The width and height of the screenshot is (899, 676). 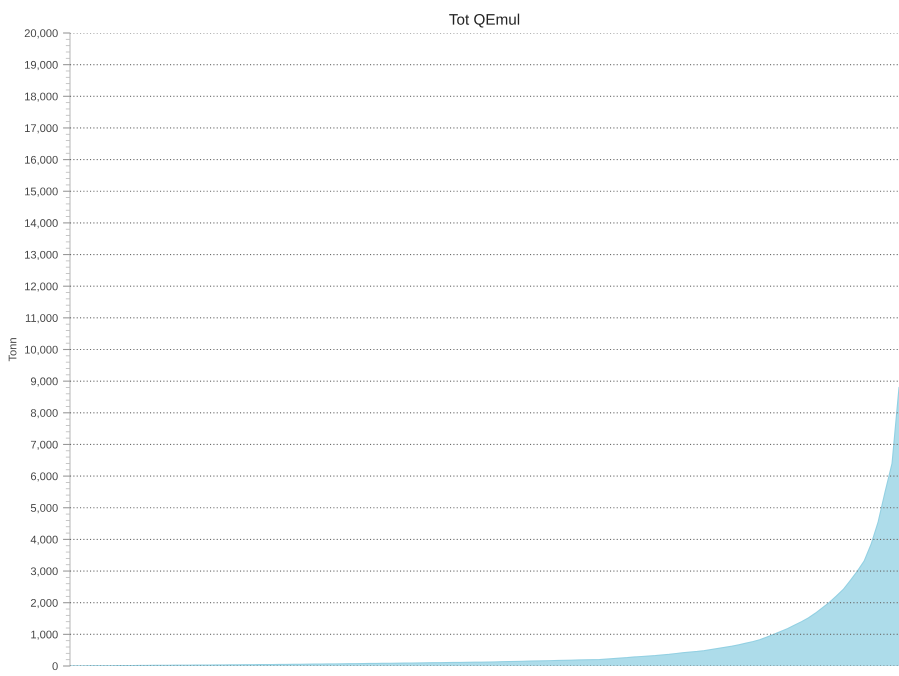 I want to click on y-tick-label: 19,000, so click(x=41, y=65).